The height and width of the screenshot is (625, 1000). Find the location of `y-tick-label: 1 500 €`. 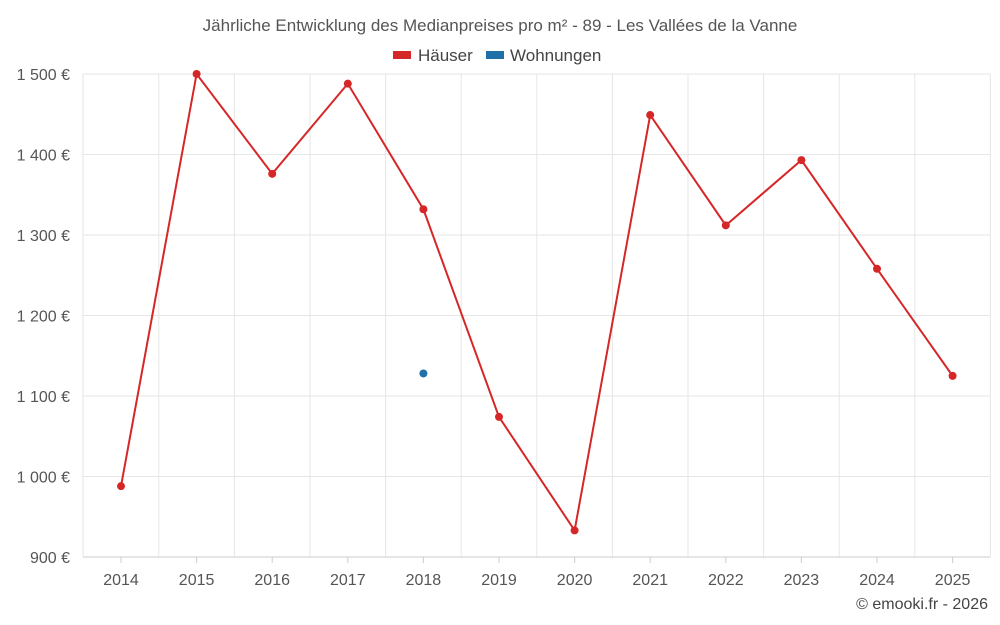

y-tick-label: 1 500 € is located at coordinates (43, 75).